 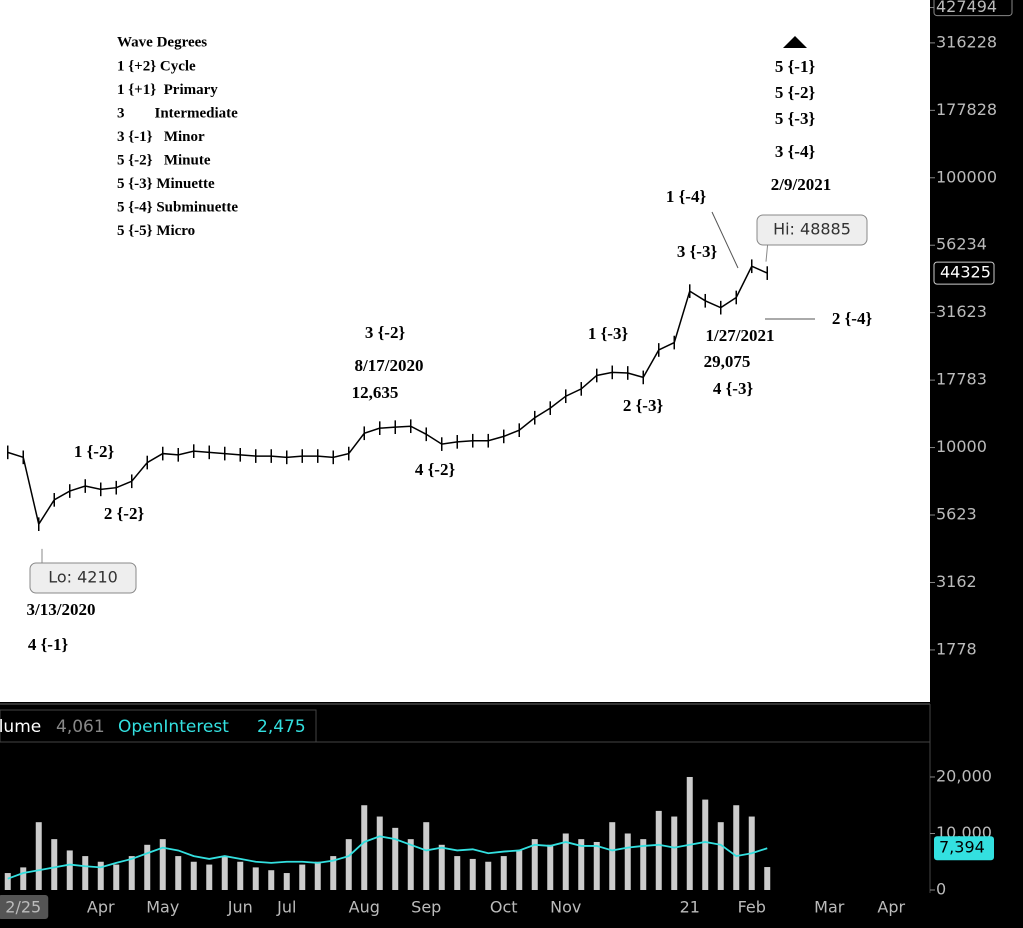 I want to click on annotation: 1 {-3}, so click(x=608, y=333).